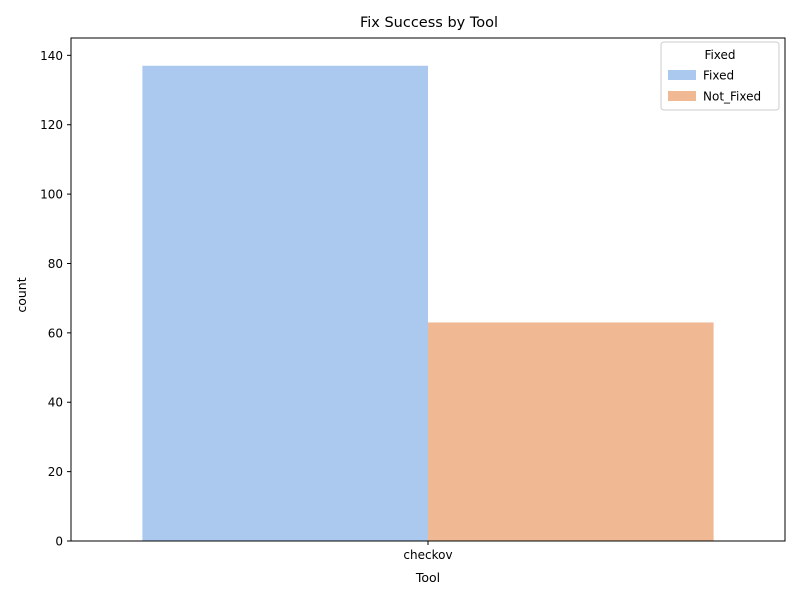 This screenshot has height=600, width=800. I want to click on bar-not-fixed-checkov, so click(571, 431).